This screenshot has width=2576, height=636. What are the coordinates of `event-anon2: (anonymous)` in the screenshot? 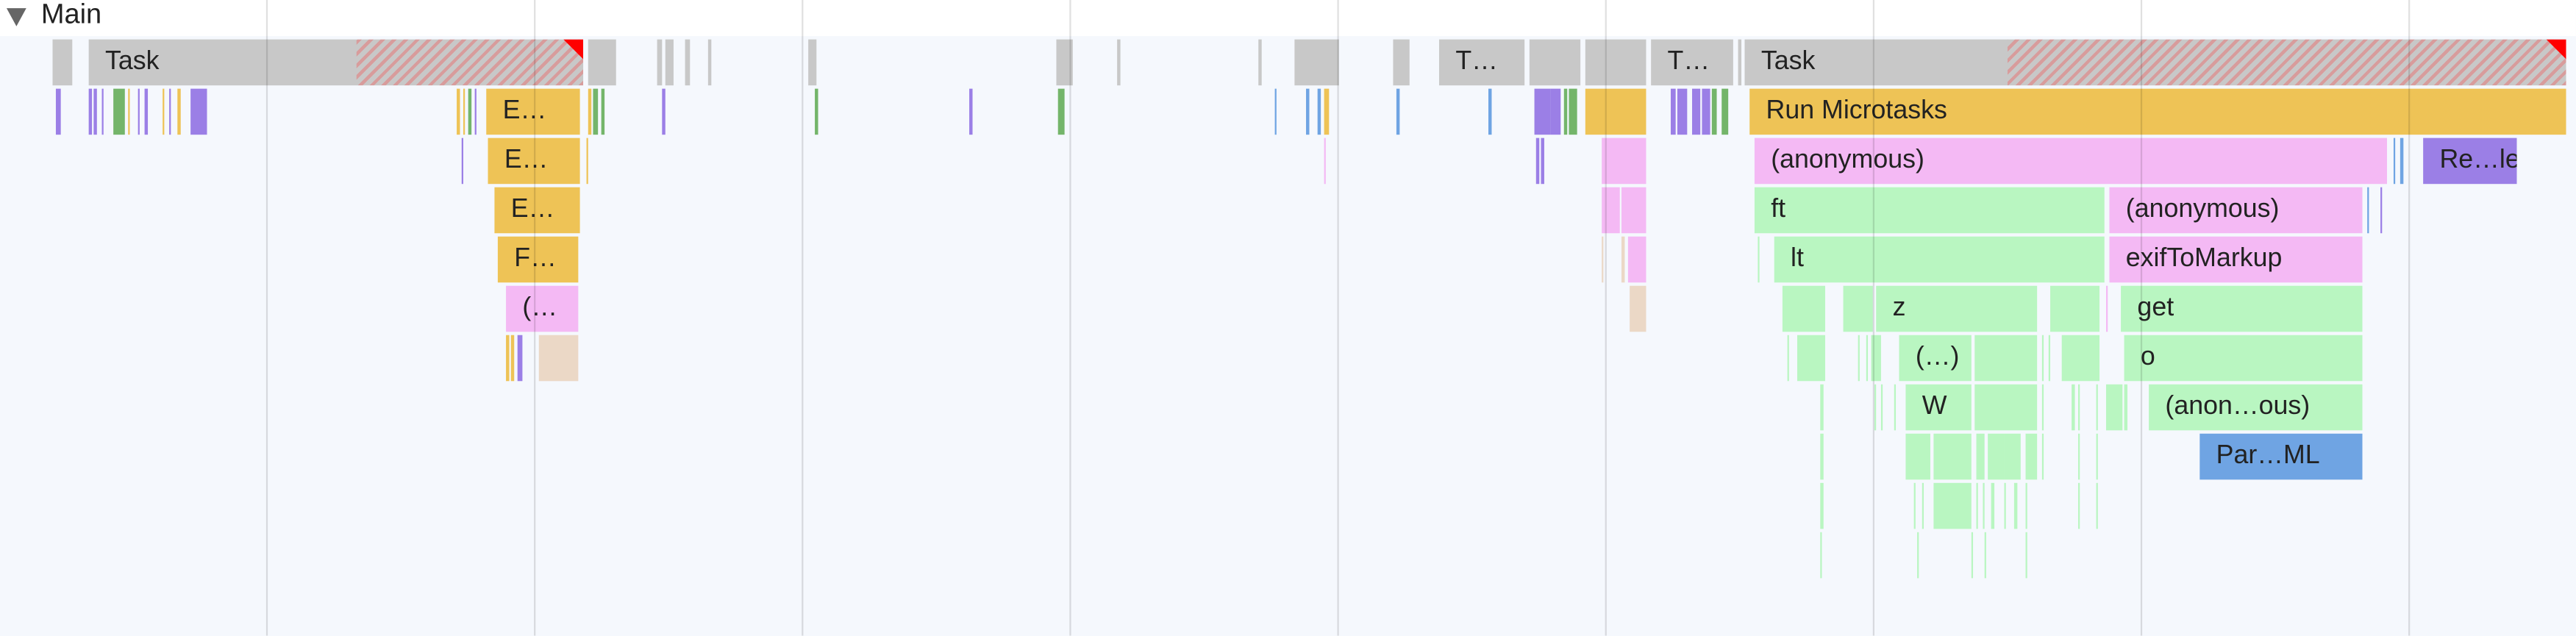 It's located at (2236, 210).